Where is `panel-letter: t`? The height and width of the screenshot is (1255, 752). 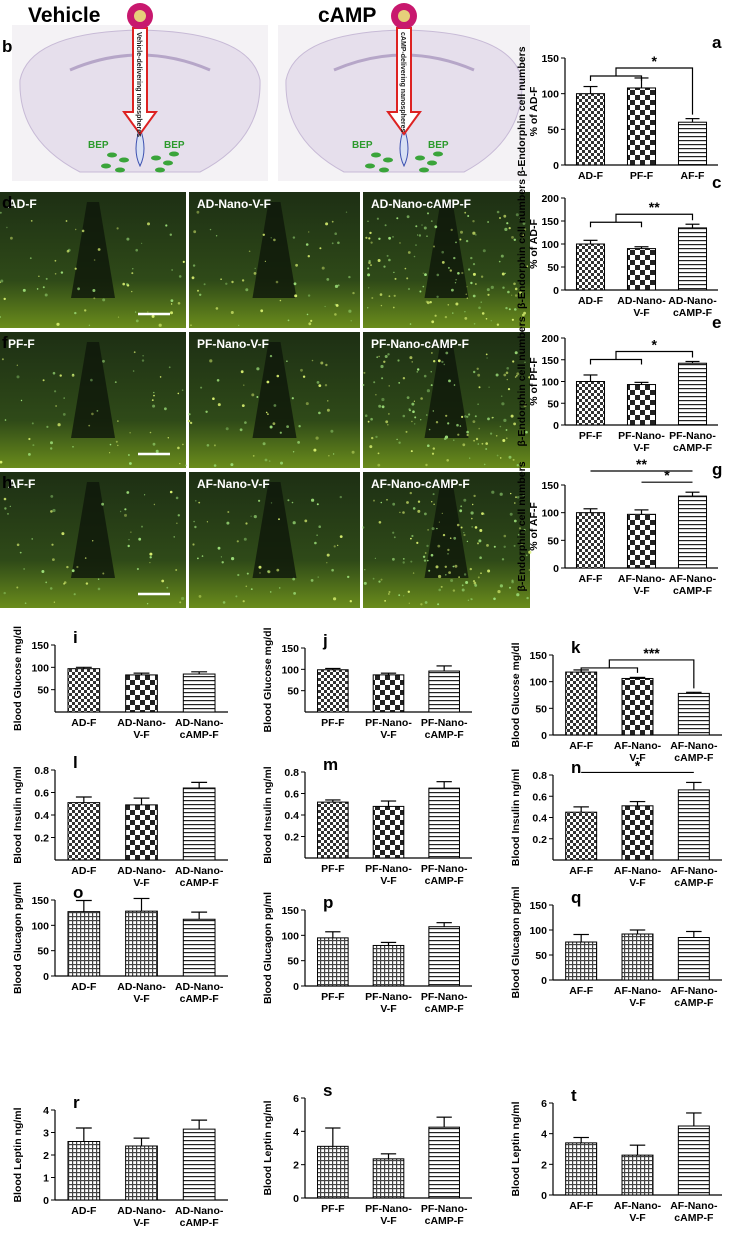
panel-letter: t is located at coordinates (574, 1095).